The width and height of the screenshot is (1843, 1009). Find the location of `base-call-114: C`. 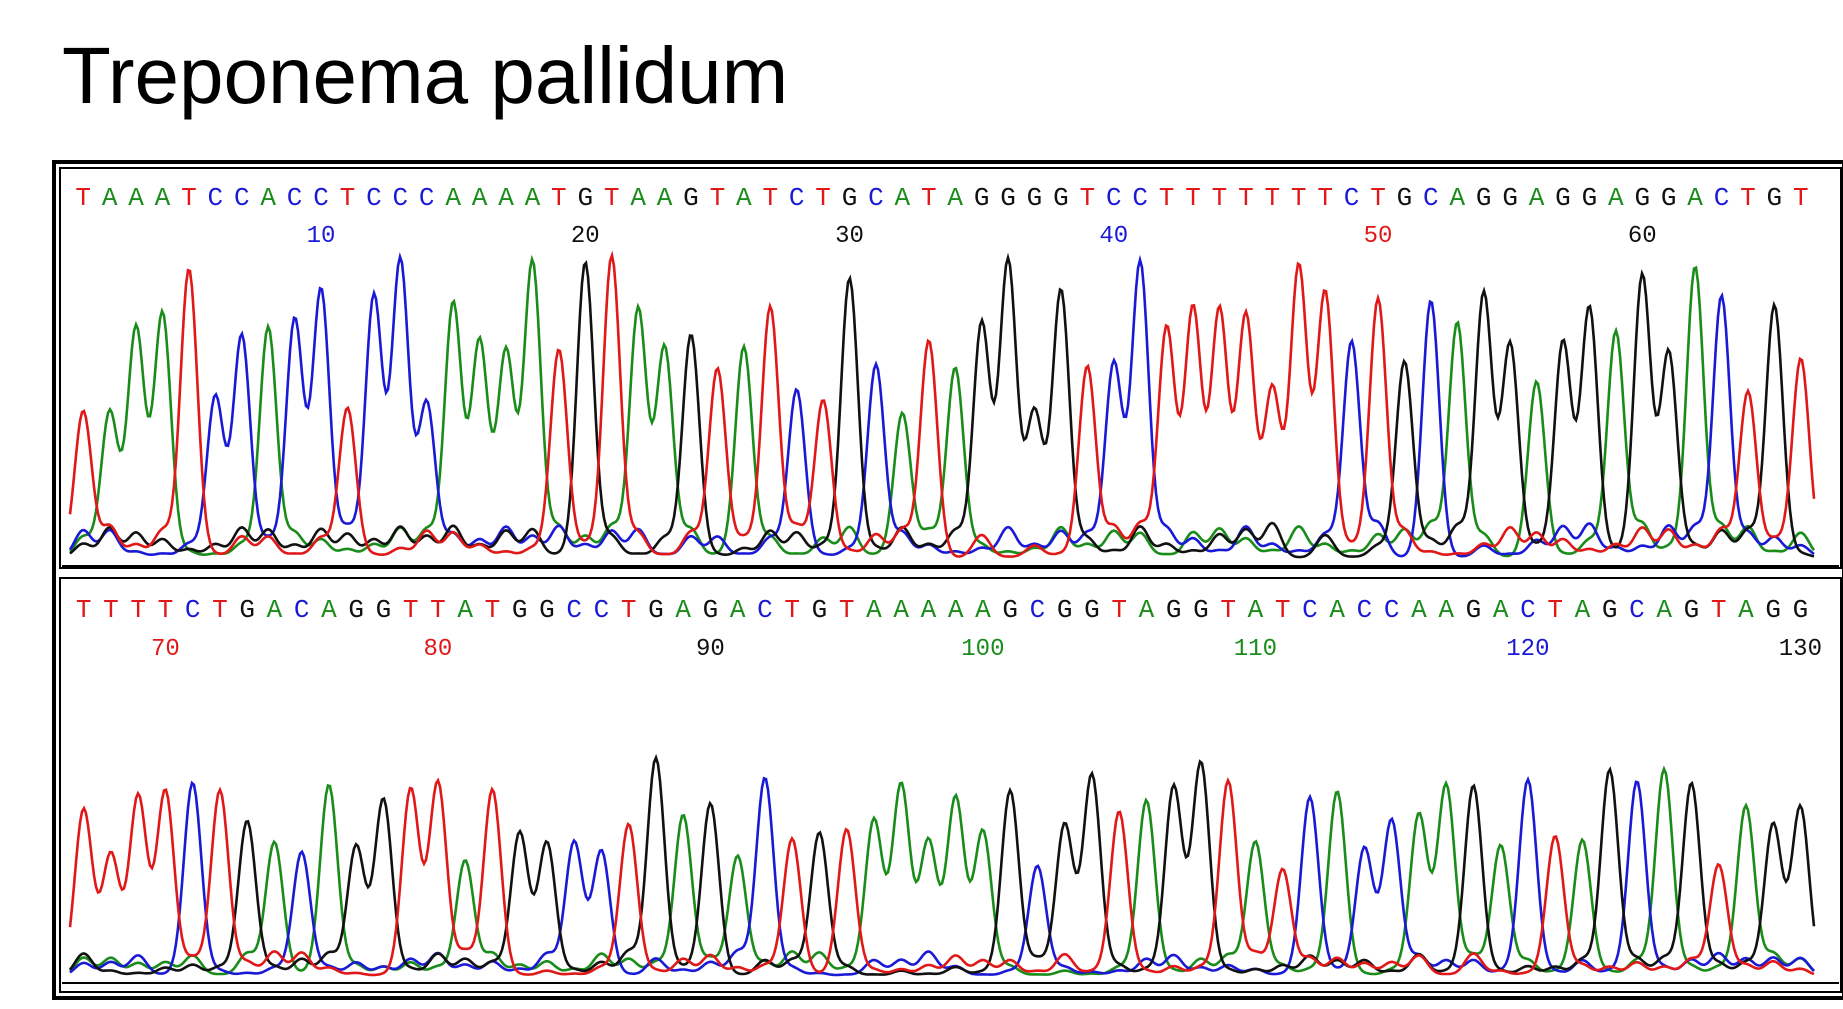

base-call-114: C is located at coordinates (1365, 610).